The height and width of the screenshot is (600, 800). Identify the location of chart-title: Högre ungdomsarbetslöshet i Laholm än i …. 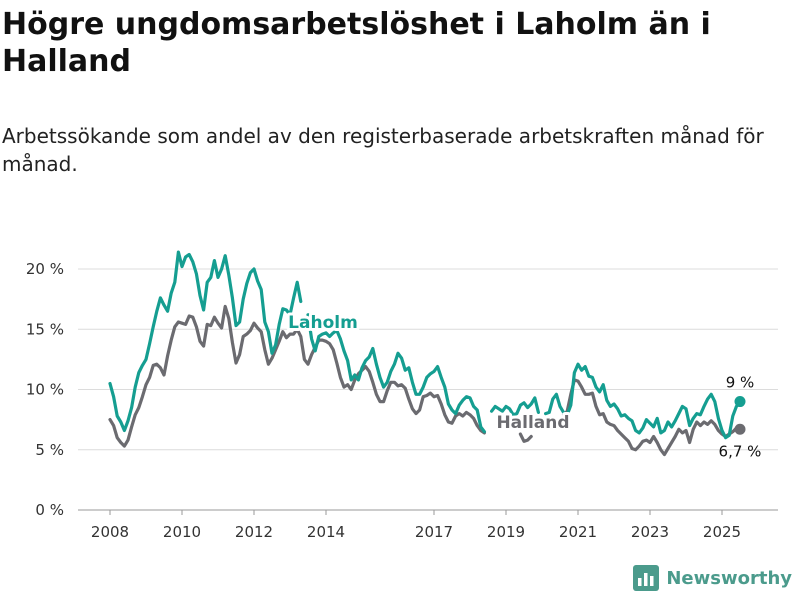
(356, 43).